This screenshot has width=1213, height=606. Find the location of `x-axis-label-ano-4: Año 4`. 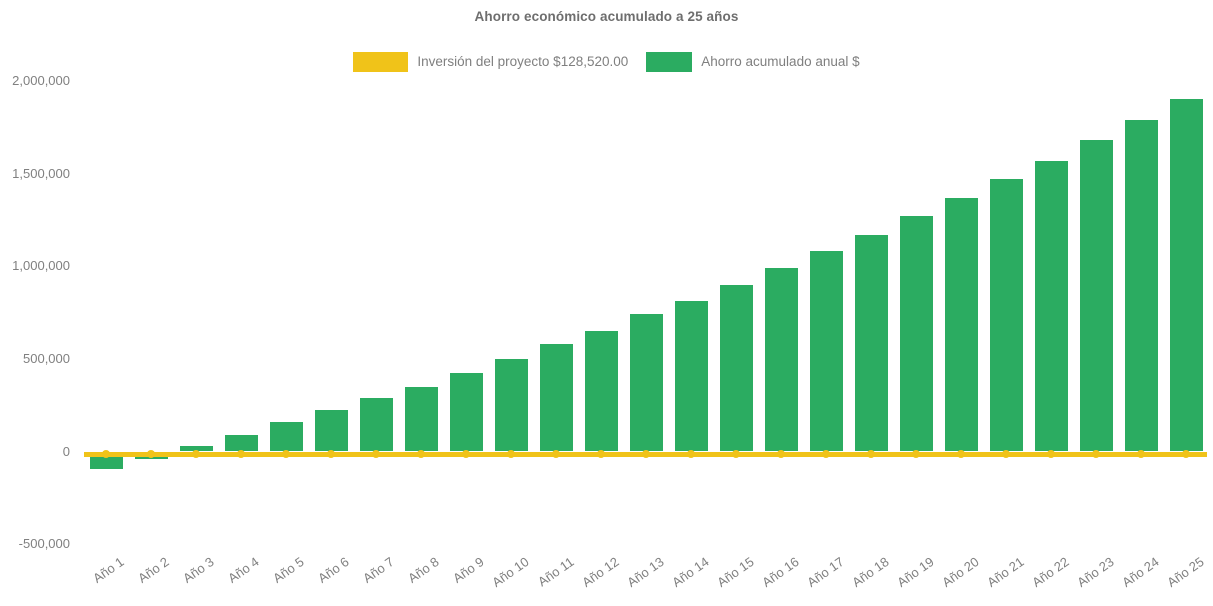

x-axis-label-ano-4: Año 4 is located at coordinates (243, 570).